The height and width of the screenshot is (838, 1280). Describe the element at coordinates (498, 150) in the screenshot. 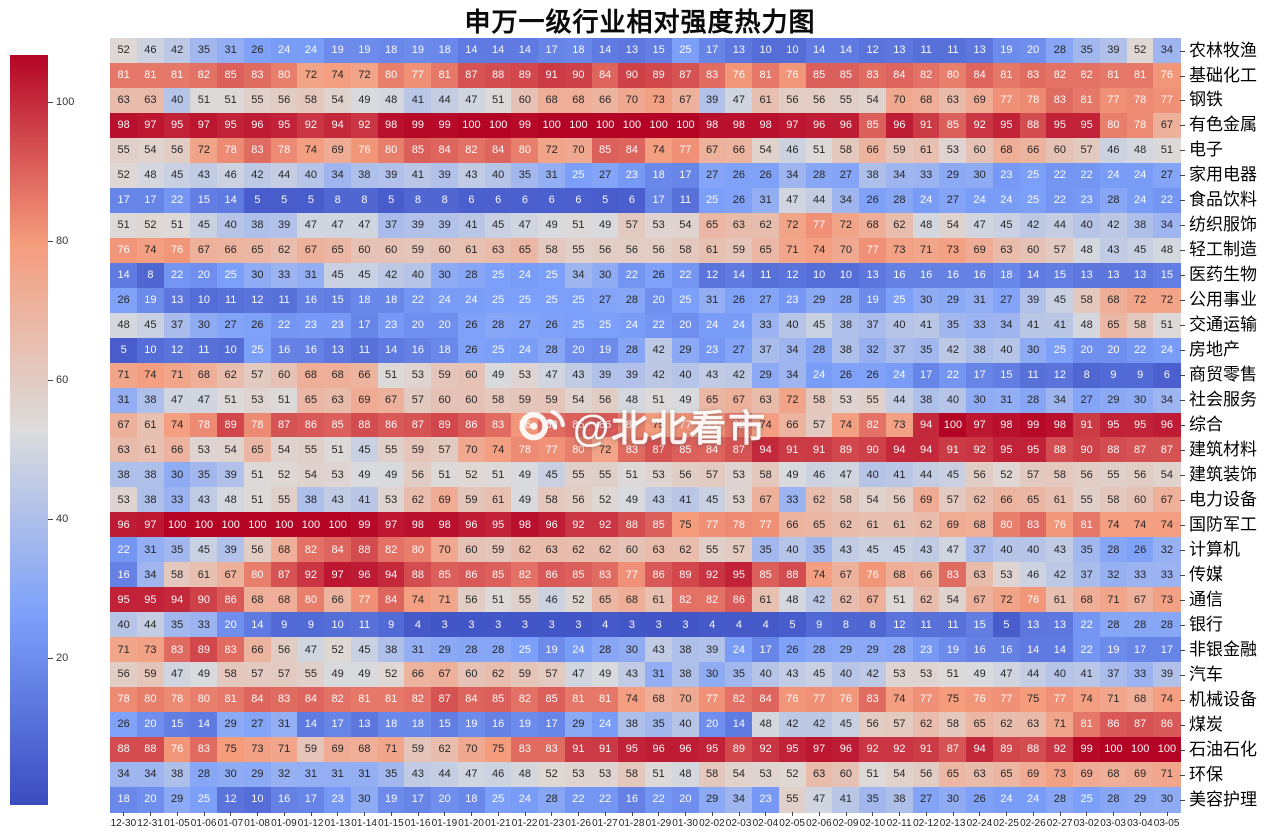

I see `heatmap-cell: 84` at that location.